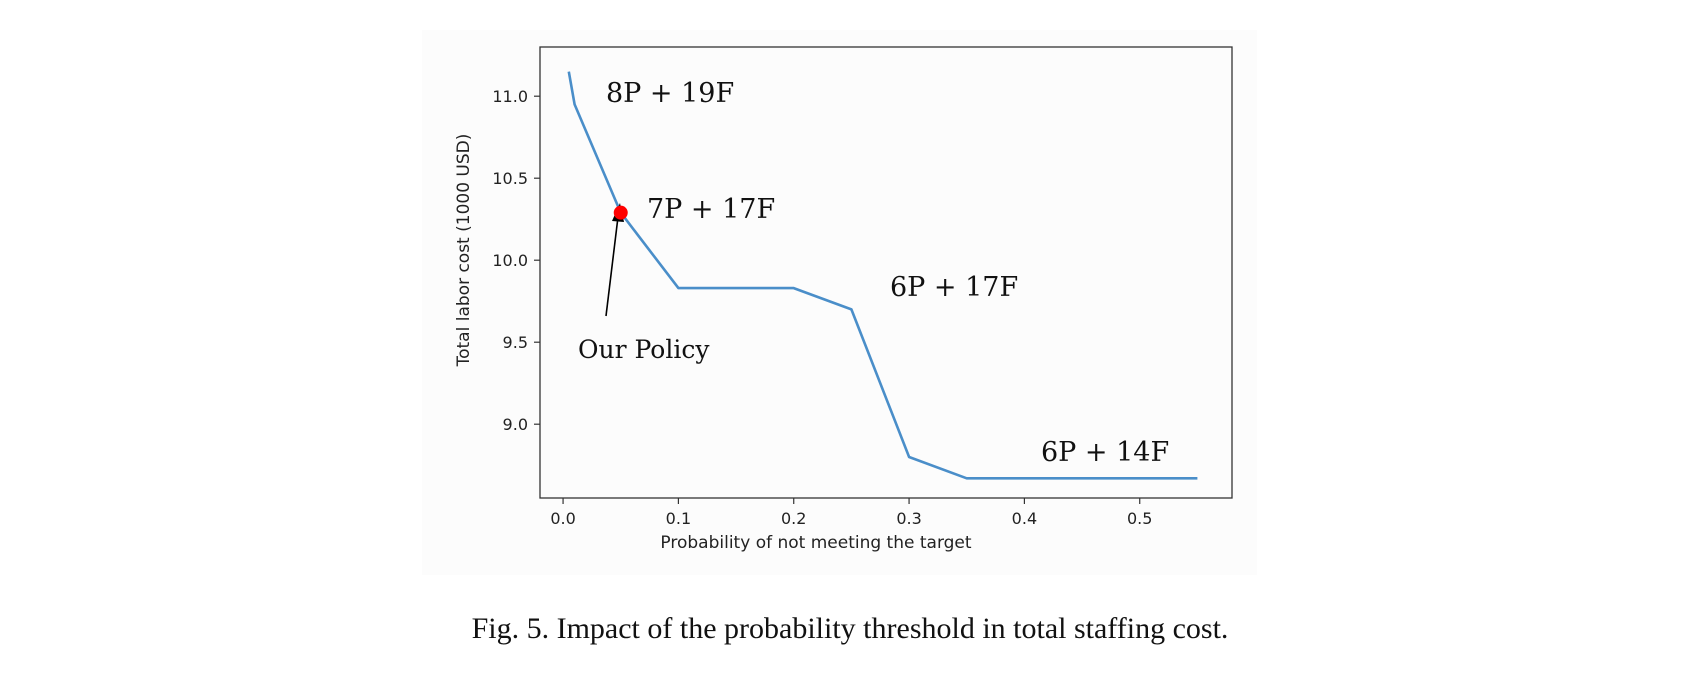 The width and height of the screenshot is (1700, 676). Describe the element at coordinates (1024, 518) in the screenshot. I see `x-tick-label: 0.4` at that location.